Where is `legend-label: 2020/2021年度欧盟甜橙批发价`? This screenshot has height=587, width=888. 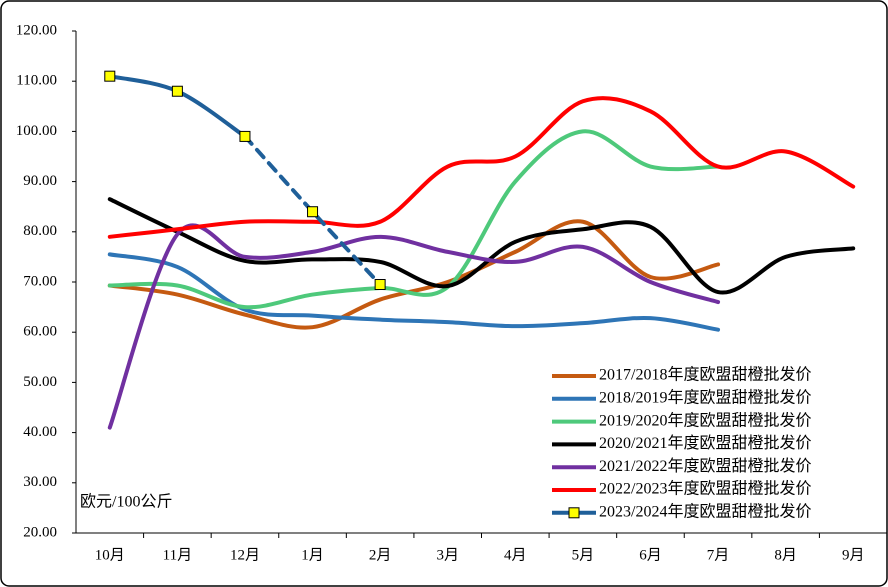 legend-label: 2020/2021年度欧盟甜橙批发价 is located at coordinates (705, 443).